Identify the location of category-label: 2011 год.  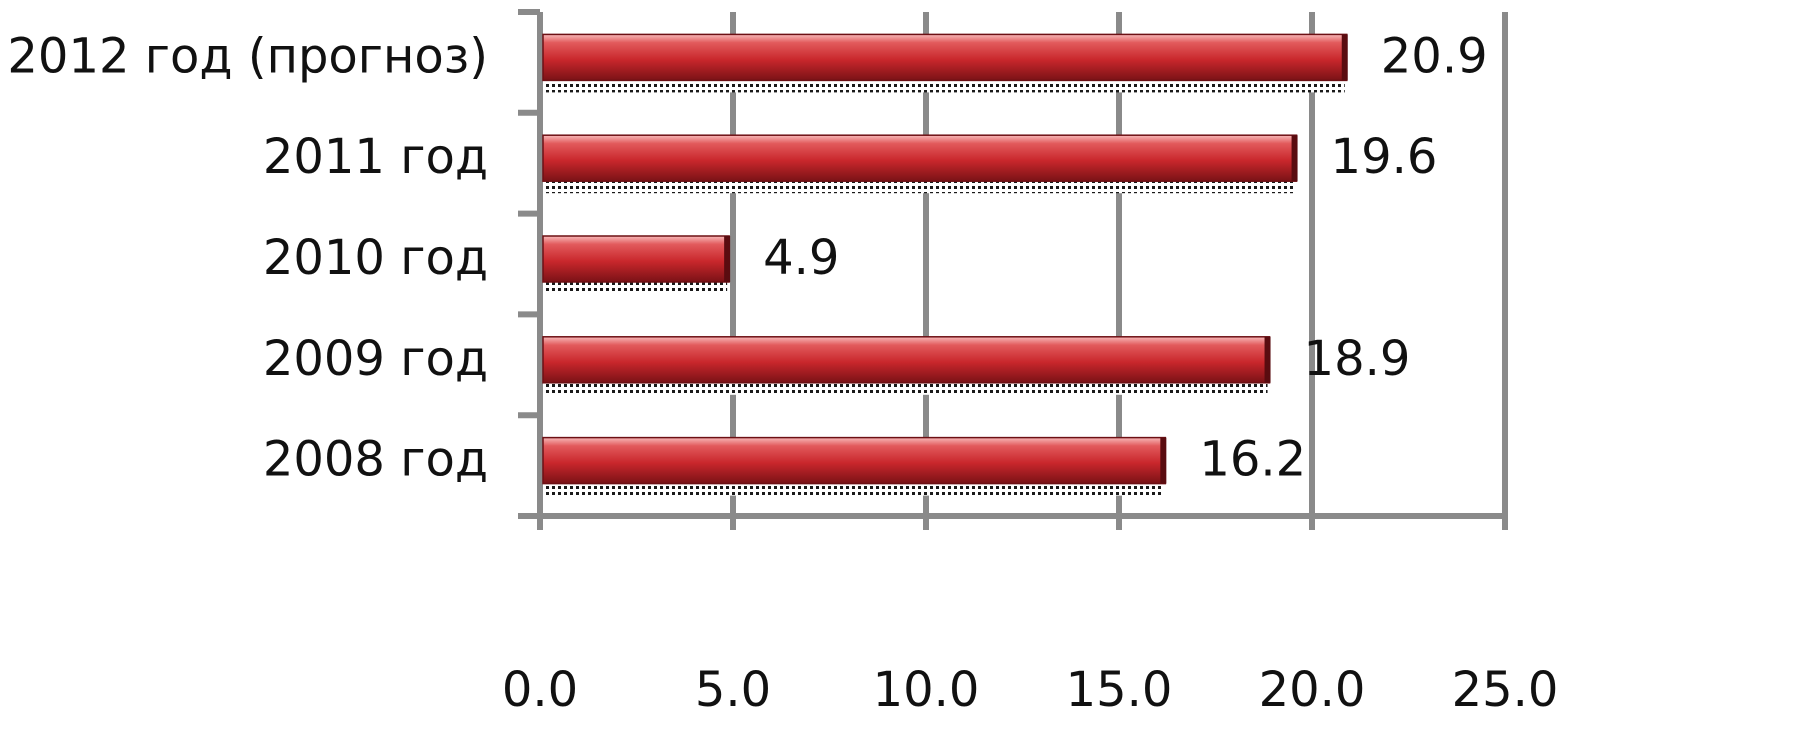
(375, 157).